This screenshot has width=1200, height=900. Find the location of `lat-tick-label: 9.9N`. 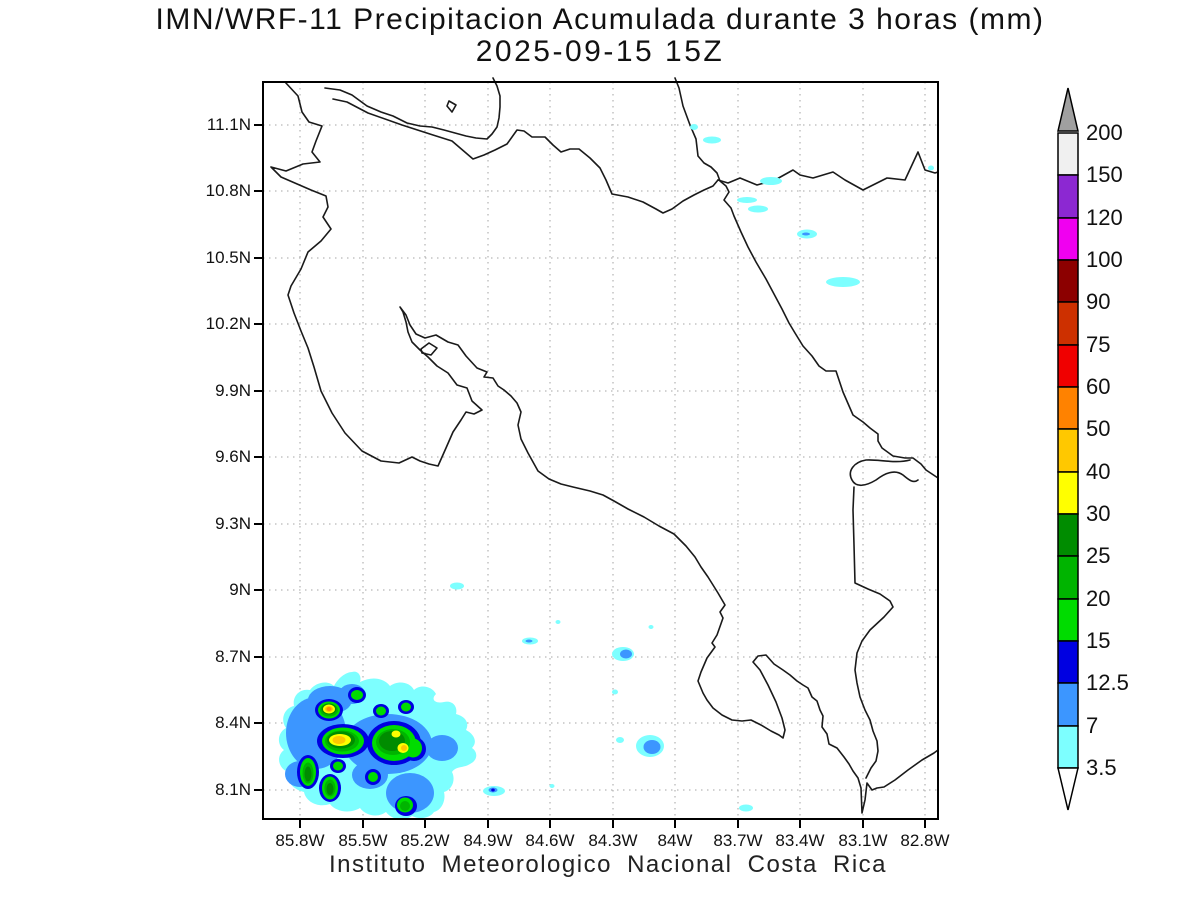

lat-tick-label: 9.9N is located at coordinates (233, 390).